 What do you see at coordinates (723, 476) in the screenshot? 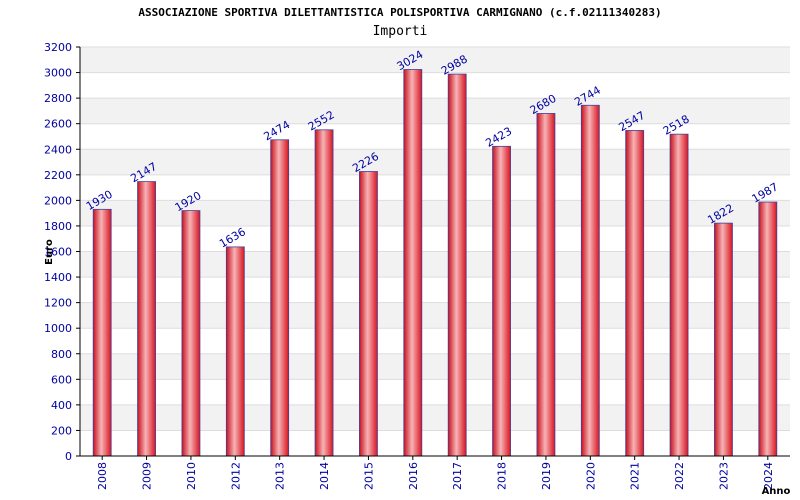
I see `x-tick-label: 2023` at bounding box center [723, 476].